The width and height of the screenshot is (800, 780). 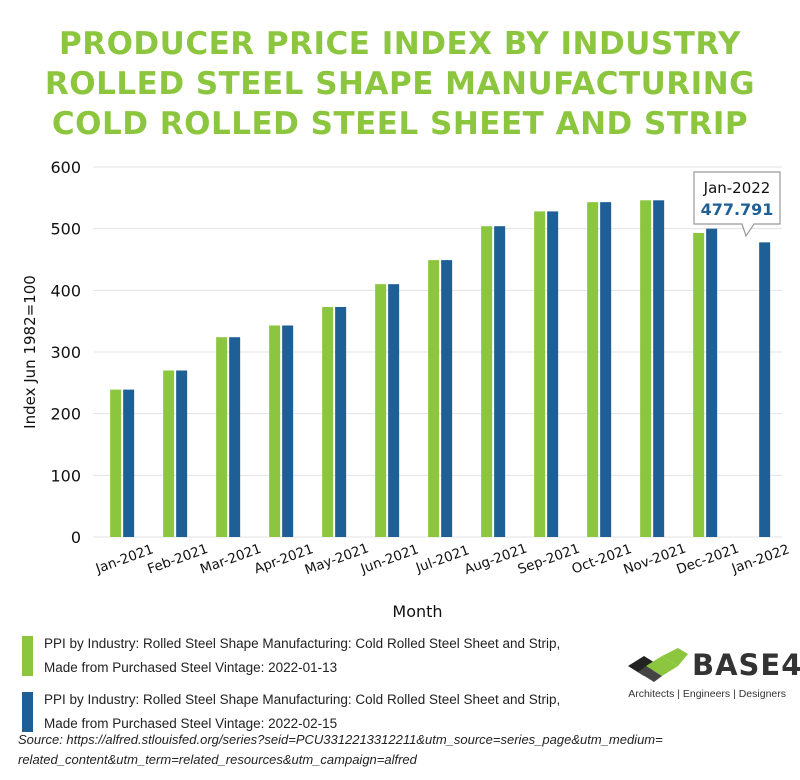 What do you see at coordinates (27, 712) in the screenshot?
I see `legend-swatch-blue` at bounding box center [27, 712].